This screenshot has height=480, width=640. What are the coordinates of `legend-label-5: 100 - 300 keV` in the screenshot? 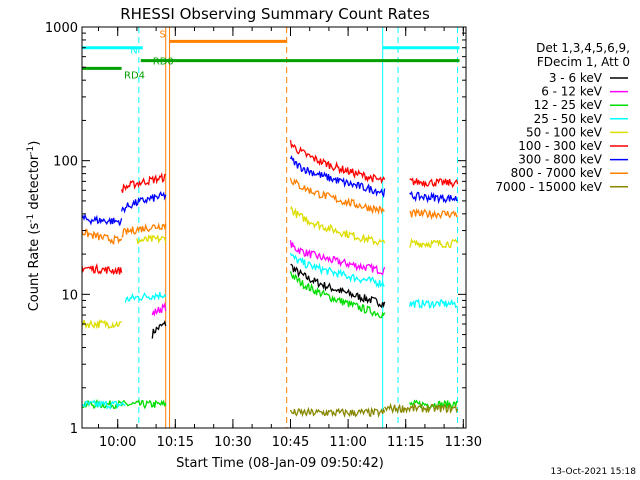 It's located at (560, 146).